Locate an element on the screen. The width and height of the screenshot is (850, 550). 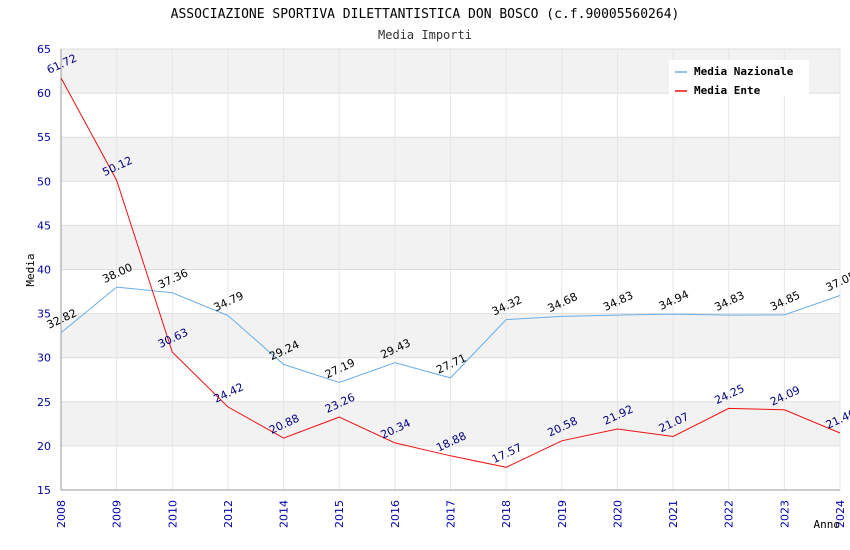
y-tick-40: 40 is located at coordinates (44, 270).